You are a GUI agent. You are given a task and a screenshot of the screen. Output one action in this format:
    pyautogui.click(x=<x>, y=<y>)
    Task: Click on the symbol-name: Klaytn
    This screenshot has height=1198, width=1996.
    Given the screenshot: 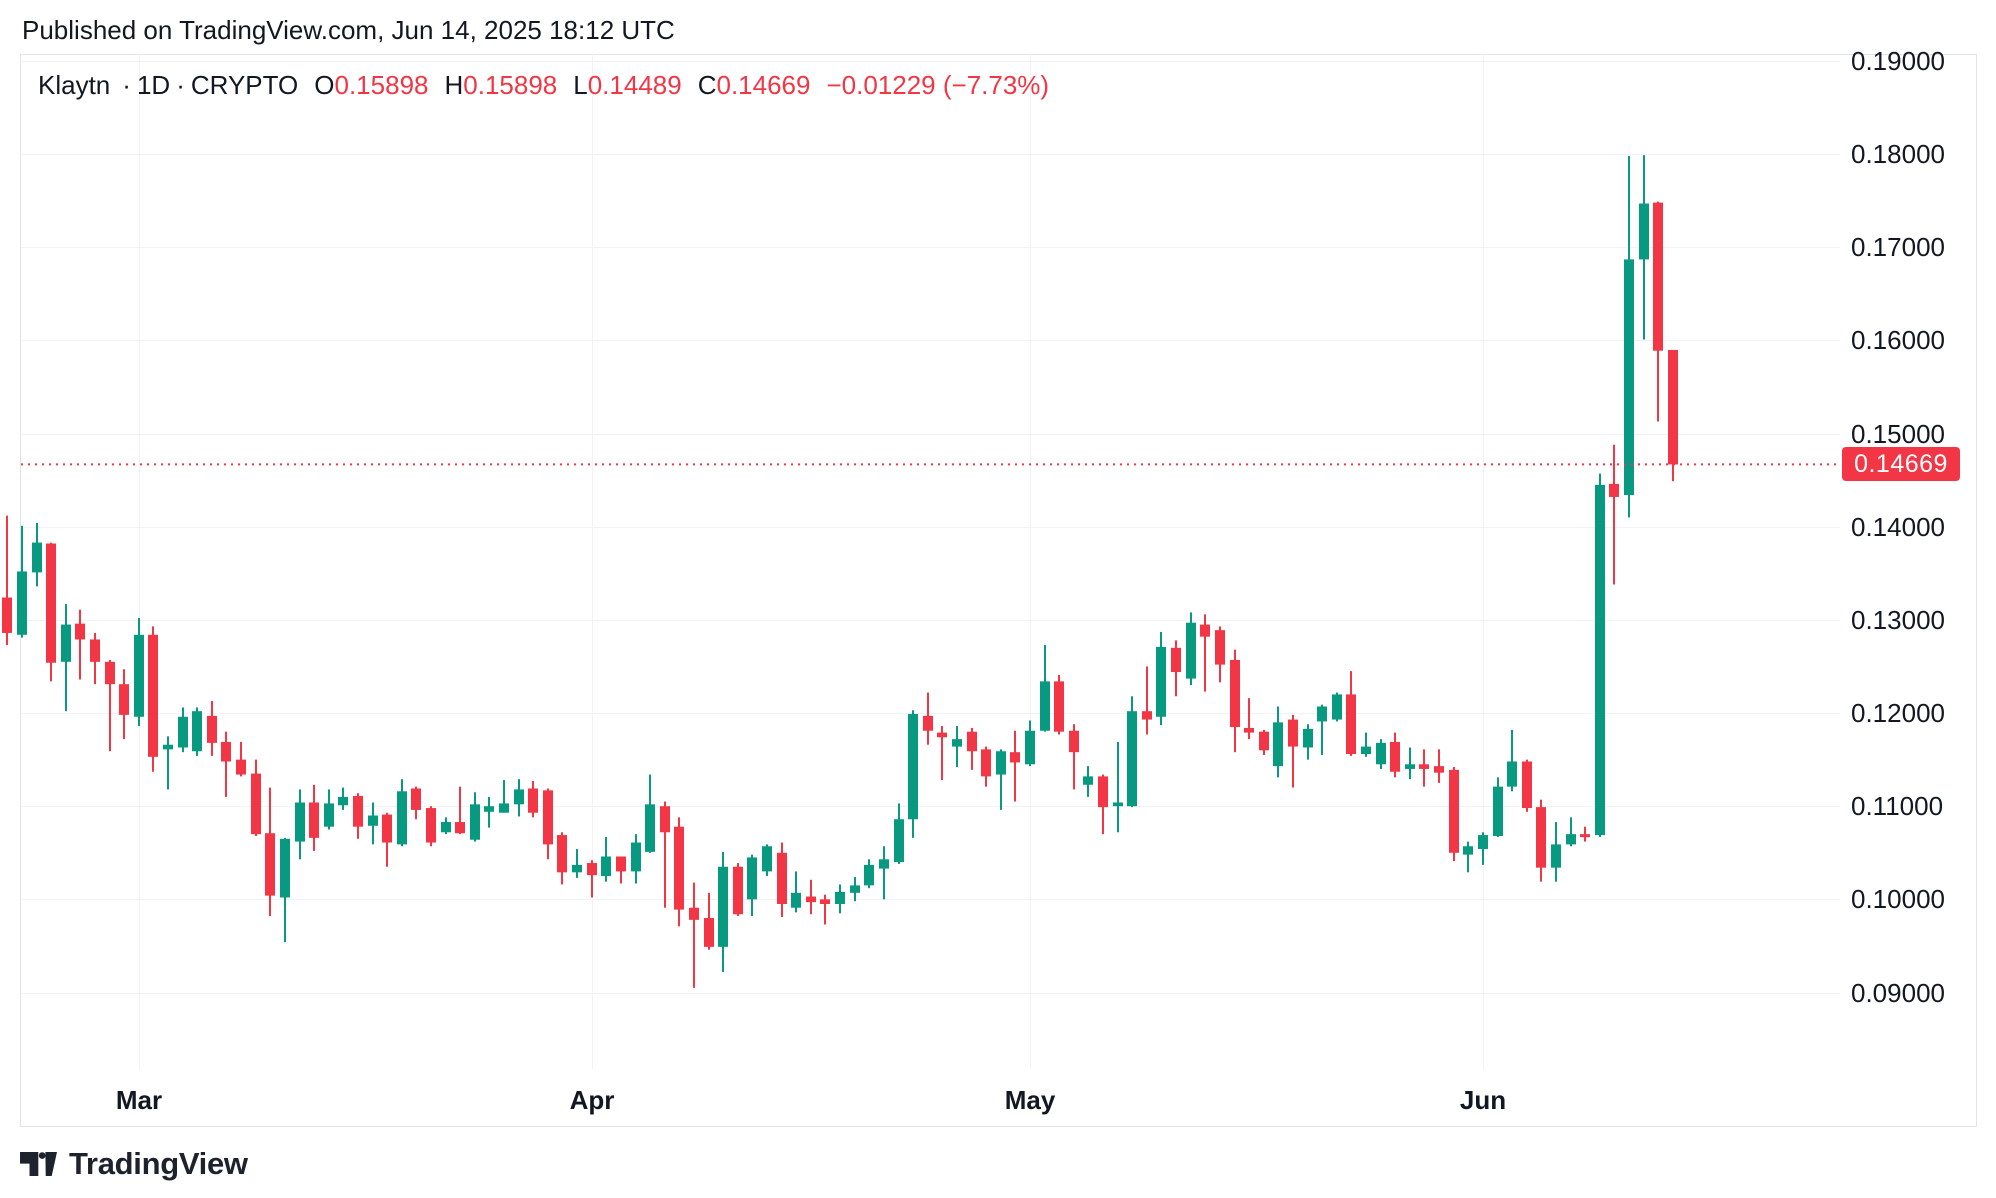 What is the action you would take?
    pyautogui.click(x=74, y=85)
    